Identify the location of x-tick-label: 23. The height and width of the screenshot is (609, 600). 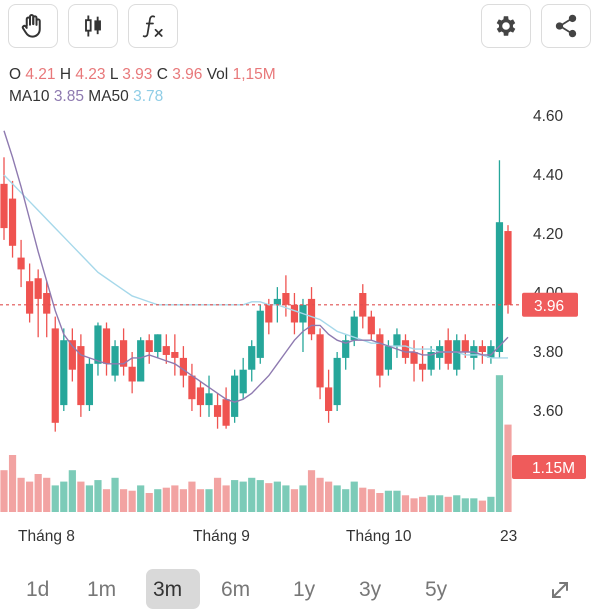
(508, 536).